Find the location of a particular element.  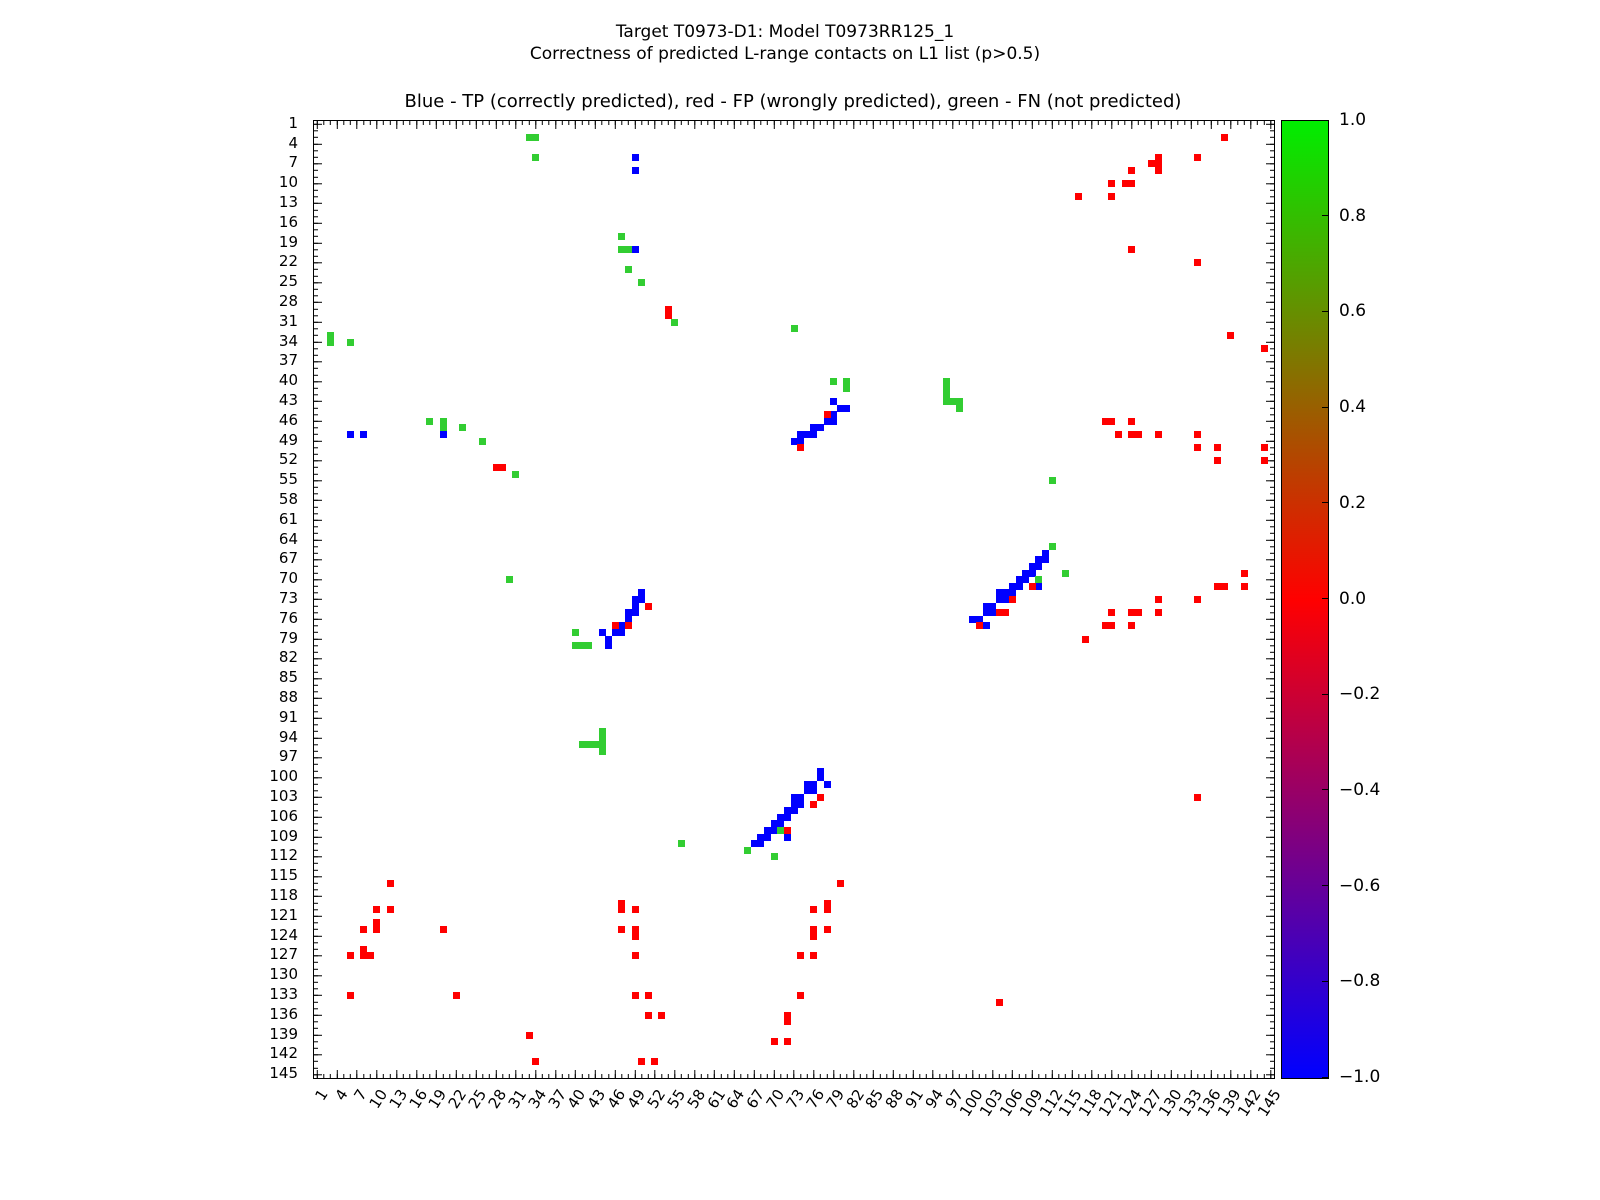

y-tick-label: 58 is located at coordinates (288, 499).